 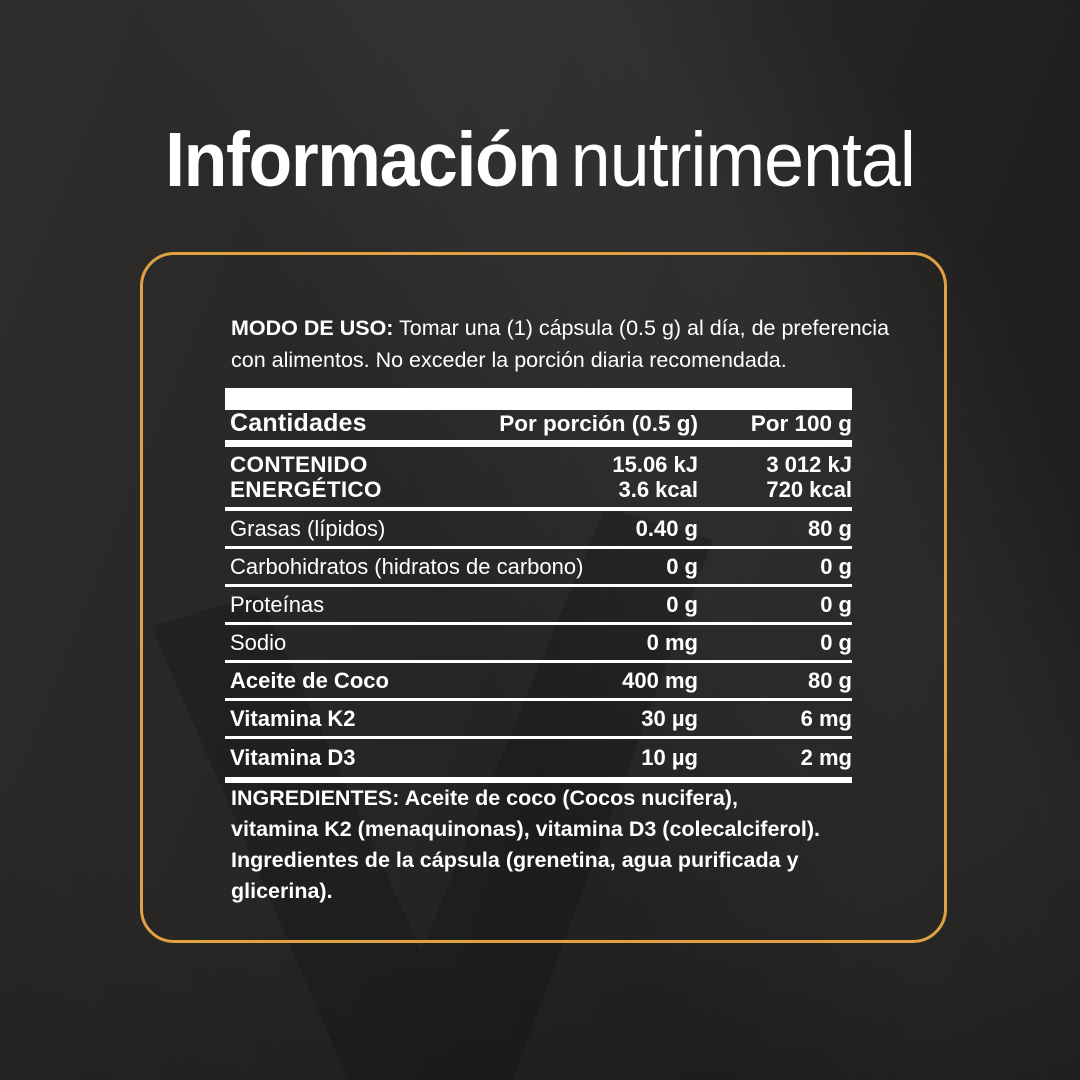 I want to click on energy-portion-kj: 15.06 kJ, so click(x=655, y=464).